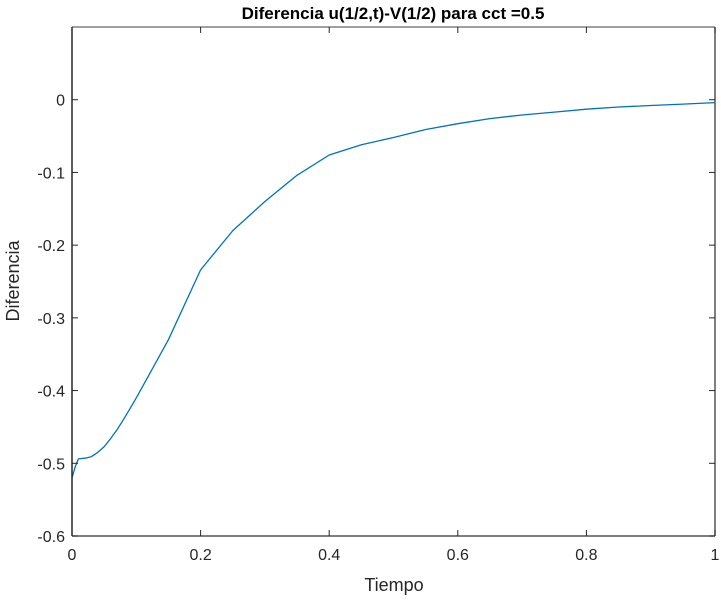 The width and height of the screenshot is (721, 600). I want to click on y-tick-label: -0.1, so click(51, 173).